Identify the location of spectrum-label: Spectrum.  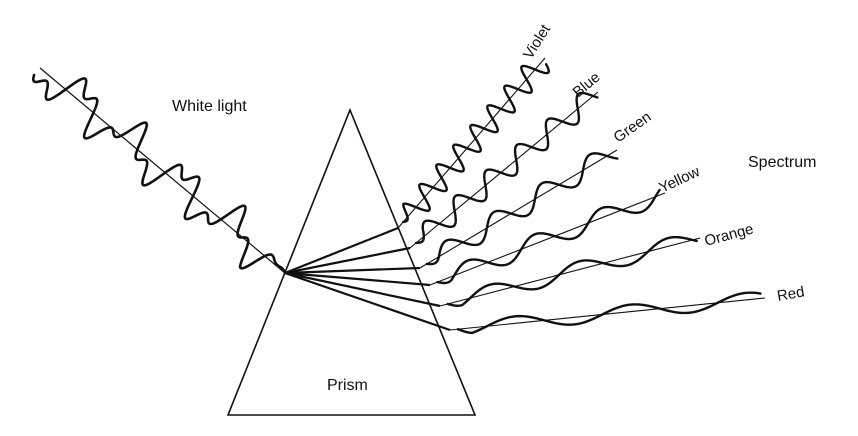
(782, 162).